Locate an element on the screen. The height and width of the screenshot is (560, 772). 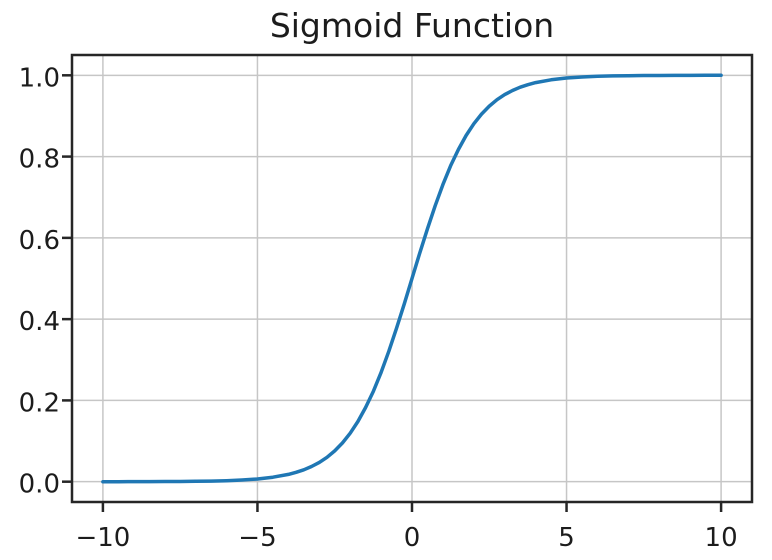
y-tick-label: 0.6 is located at coordinates (39, 241).